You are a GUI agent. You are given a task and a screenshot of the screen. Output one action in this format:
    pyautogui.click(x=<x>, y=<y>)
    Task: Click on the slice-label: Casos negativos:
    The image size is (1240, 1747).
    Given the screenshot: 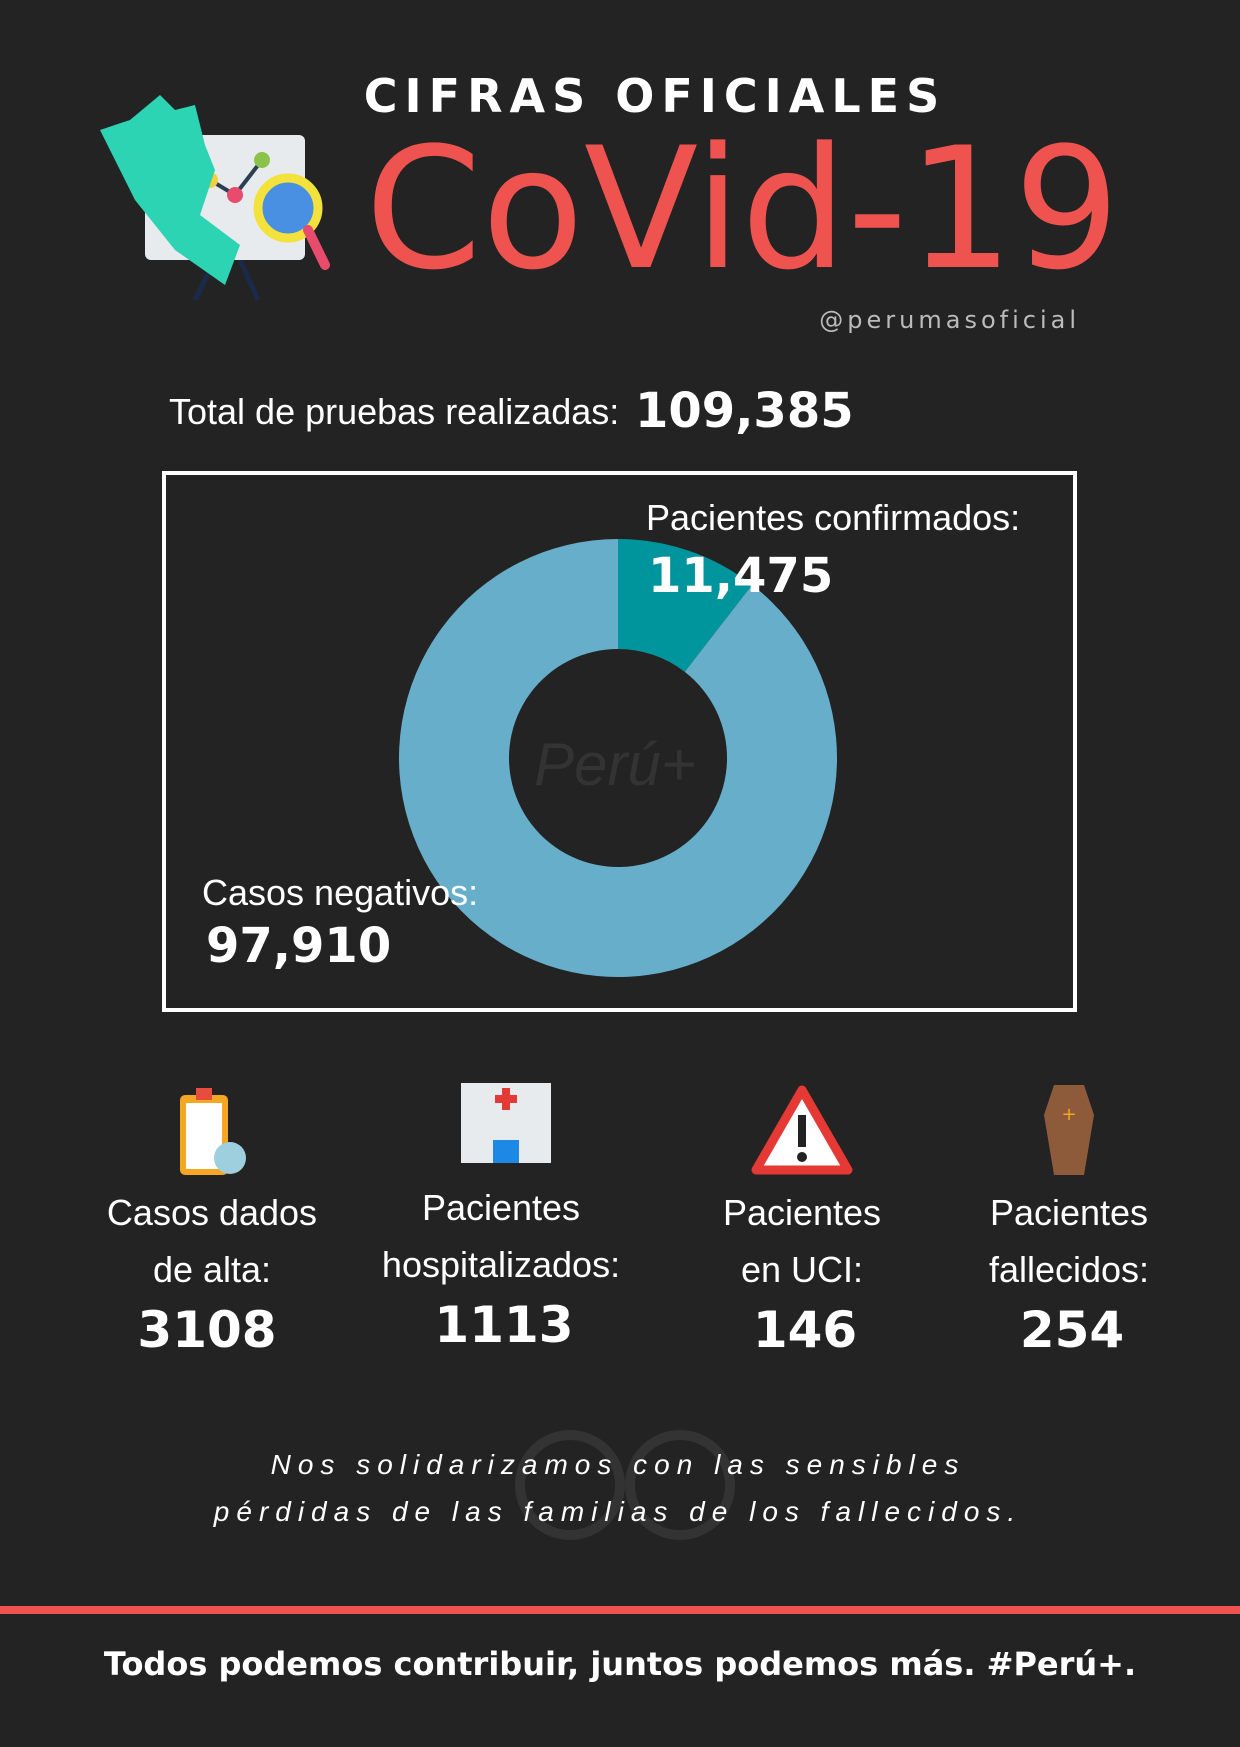 What is the action you would take?
    pyautogui.click(x=340, y=892)
    